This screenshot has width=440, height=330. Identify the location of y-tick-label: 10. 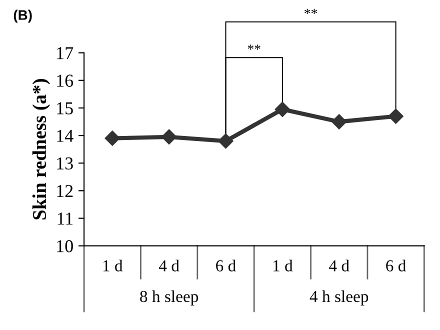
(65, 246).